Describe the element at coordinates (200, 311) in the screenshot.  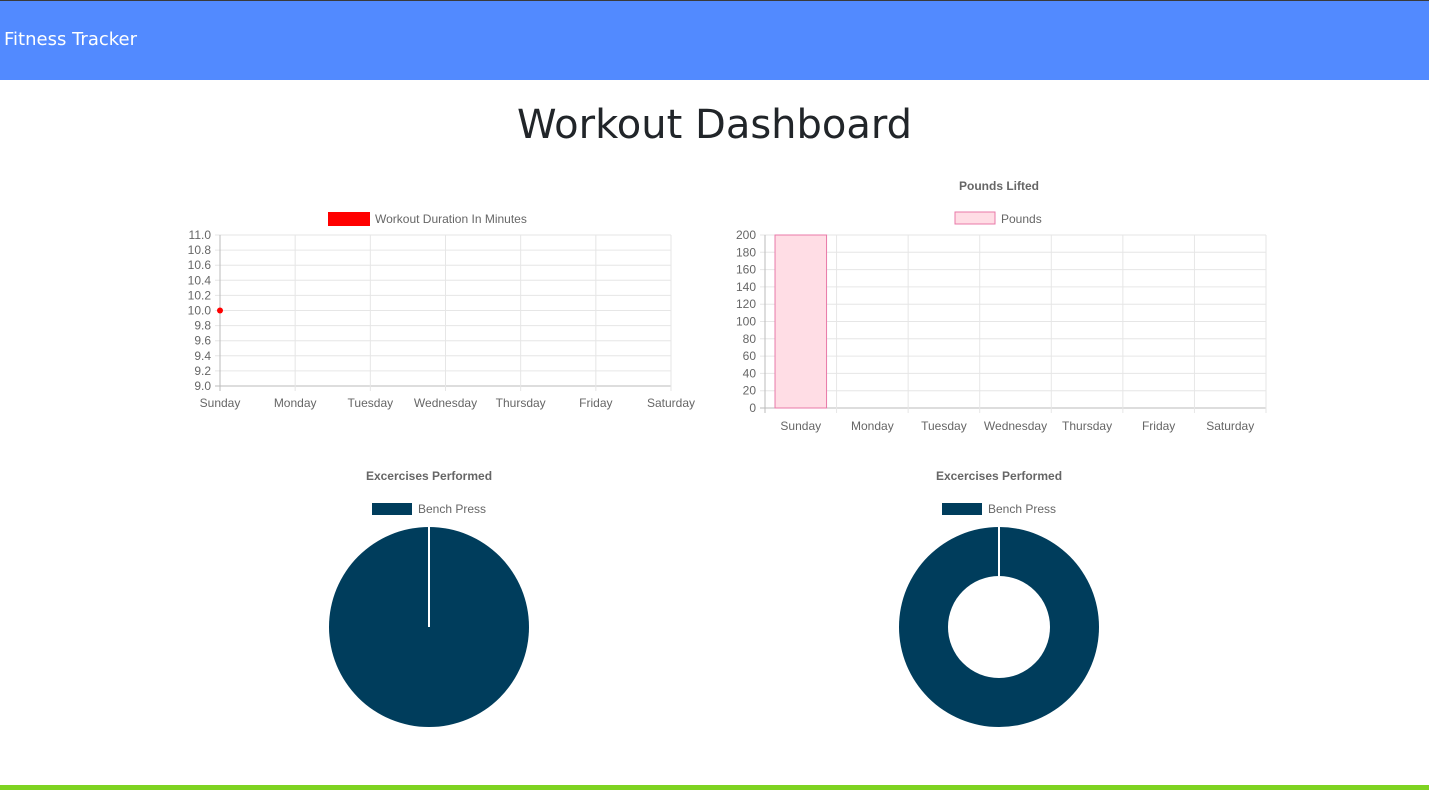
I see `line-ytick-label: 10.0` at that location.